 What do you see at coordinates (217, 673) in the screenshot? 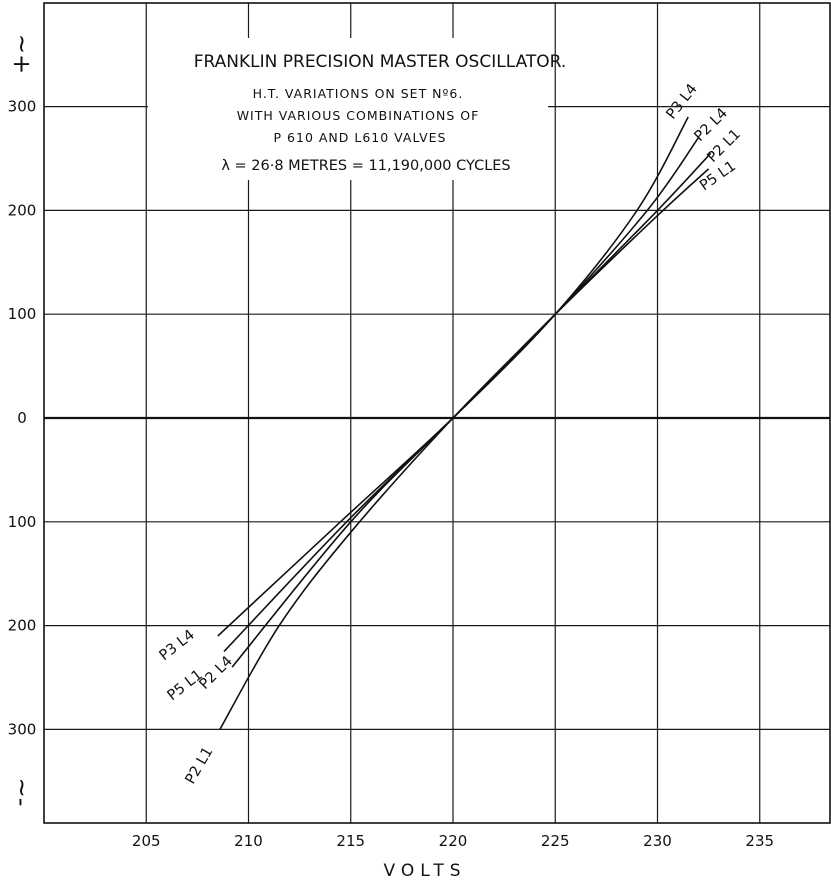
I see `series-label-bottom-p2-l4: P2 L4` at bounding box center [217, 673].